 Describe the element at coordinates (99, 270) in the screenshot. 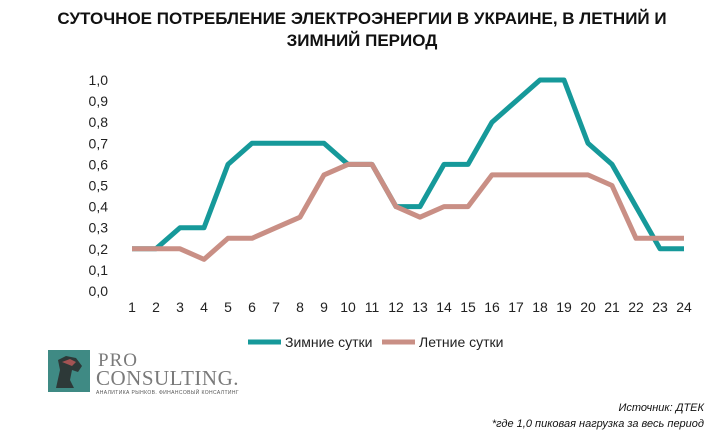

I see `y-tick-label: 0,1` at that location.